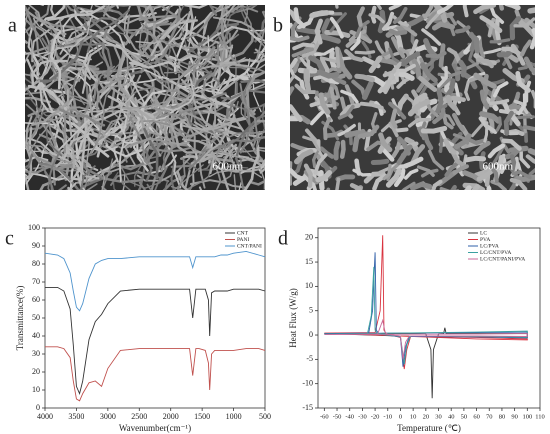  What do you see at coordinates (36, 245) in the screenshot?
I see `y-tick-label: 90` at bounding box center [36, 245].